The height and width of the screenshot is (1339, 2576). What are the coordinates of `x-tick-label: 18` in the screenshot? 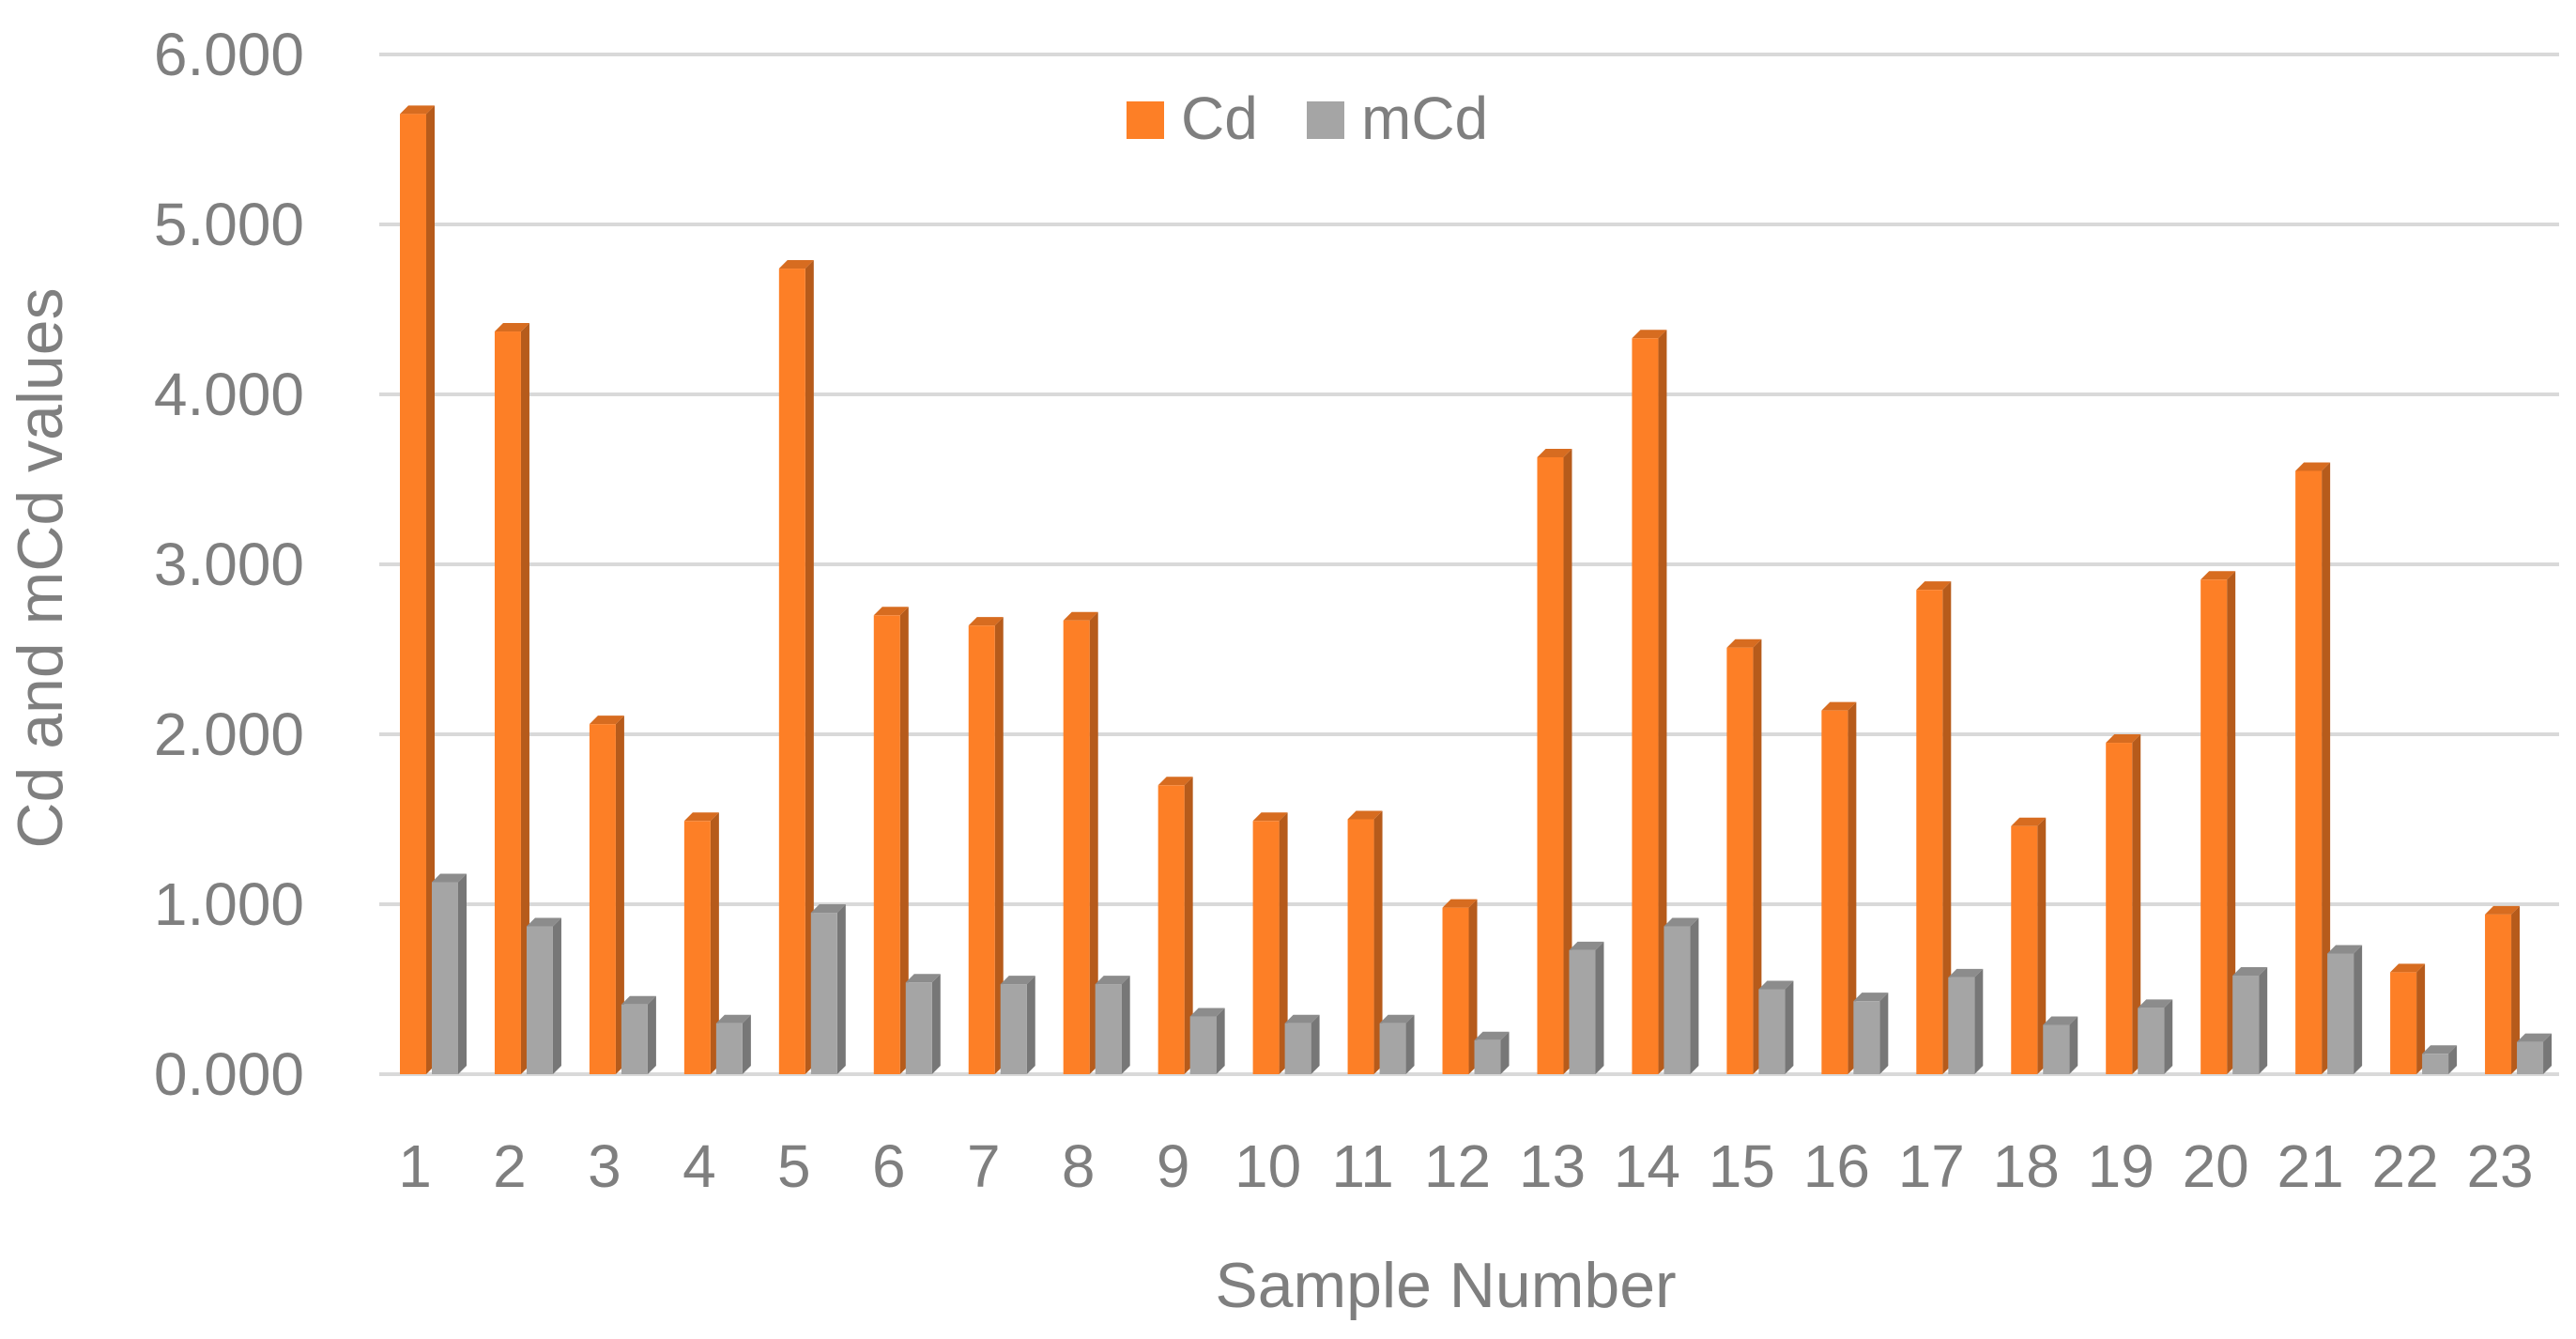 It's located at (2027, 1166).